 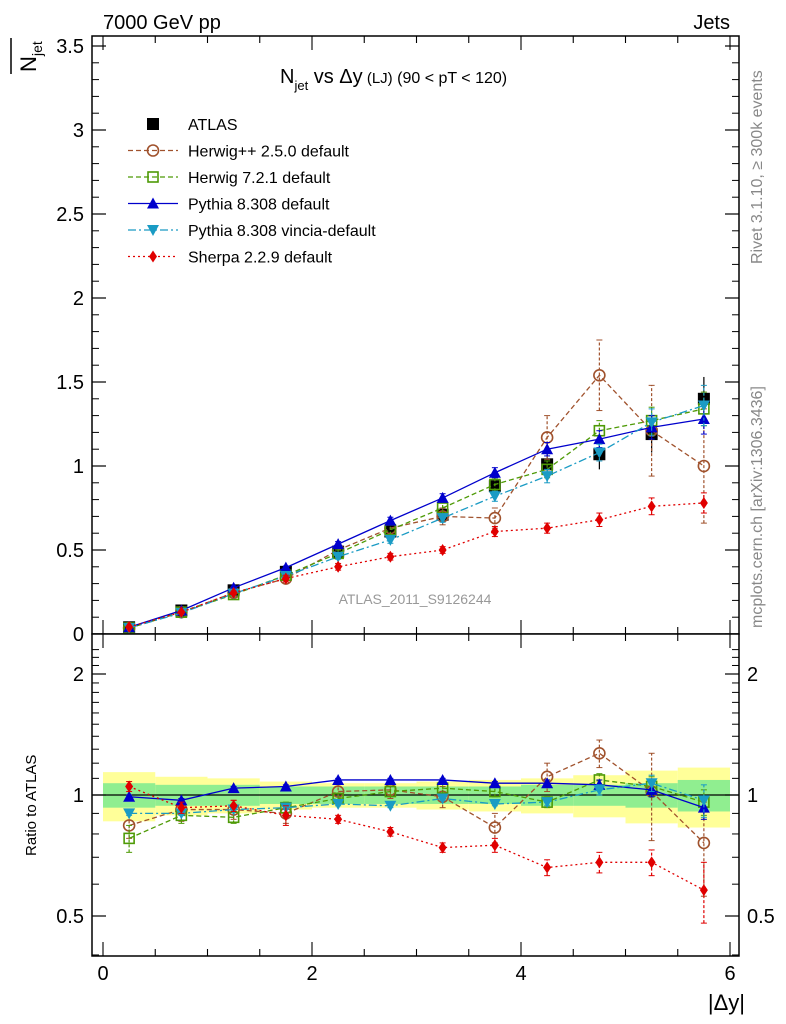 I want to click on y-tick-label: 1.5, so click(x=70, y=383).